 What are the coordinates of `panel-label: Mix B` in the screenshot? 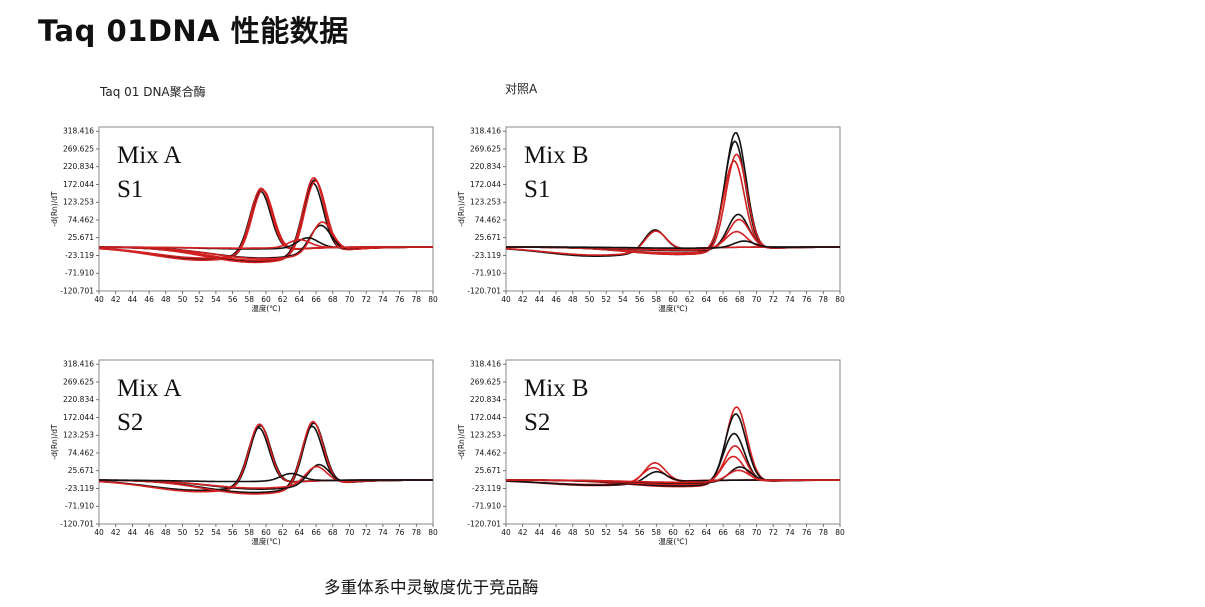 It's located at (556, 388).